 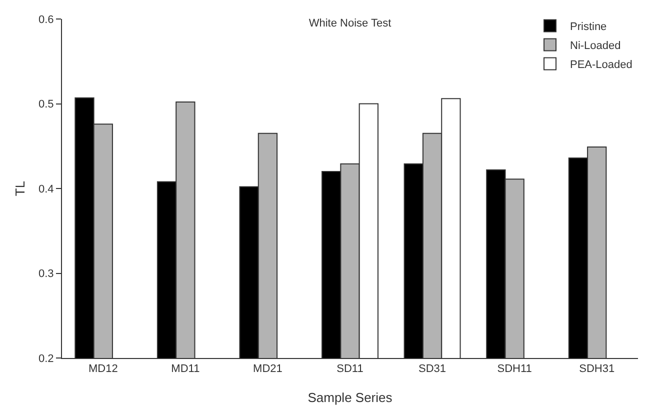 What do you see at coordinates (597, 369) in the screenshot?
I see `x-tick-label: SDH31` at bounding box center [597, 369].